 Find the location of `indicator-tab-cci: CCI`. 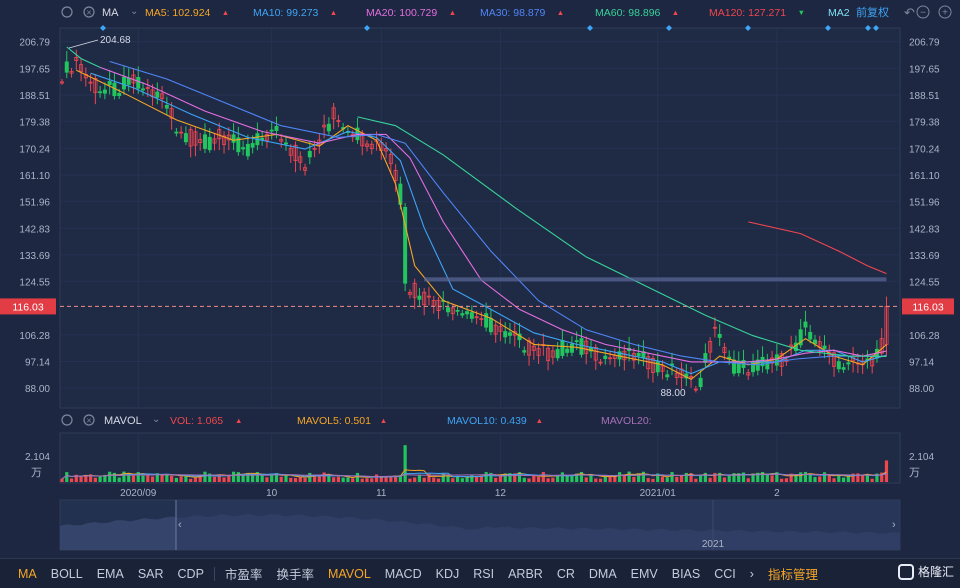

indicator-tab-cci: CCI is located at coordinates (725, 573).